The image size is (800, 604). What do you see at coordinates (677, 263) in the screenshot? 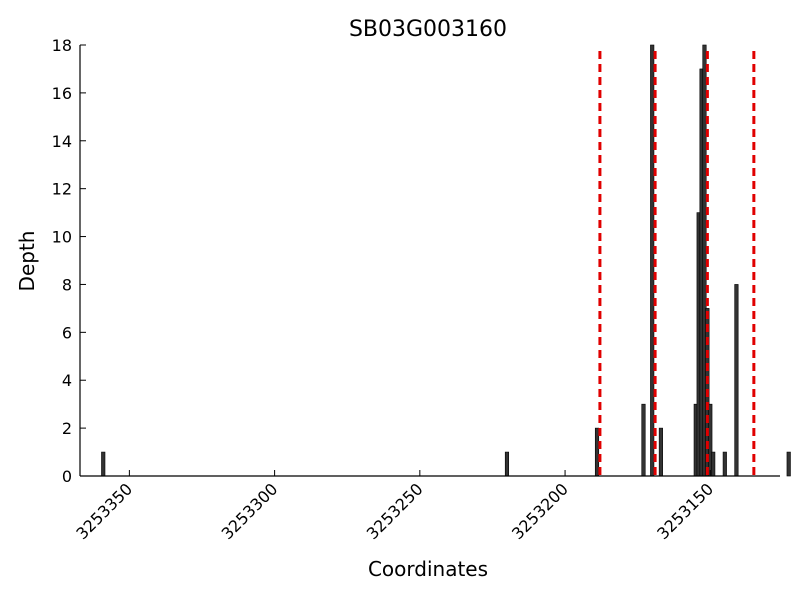
I see `reference-lines` at bounding box center [677, 263].